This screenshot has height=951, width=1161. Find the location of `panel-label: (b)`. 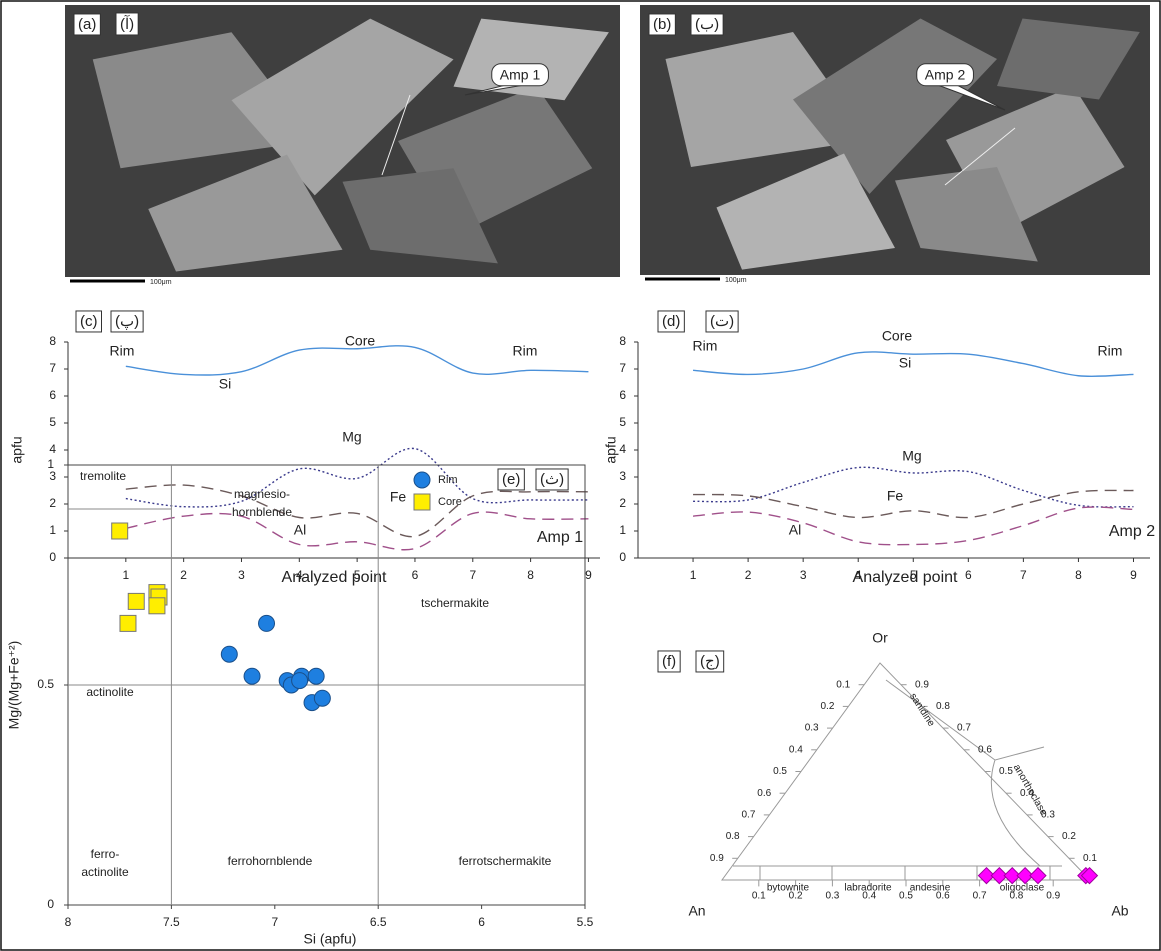

panel-label: (b) is located at coordinates (662, 24).